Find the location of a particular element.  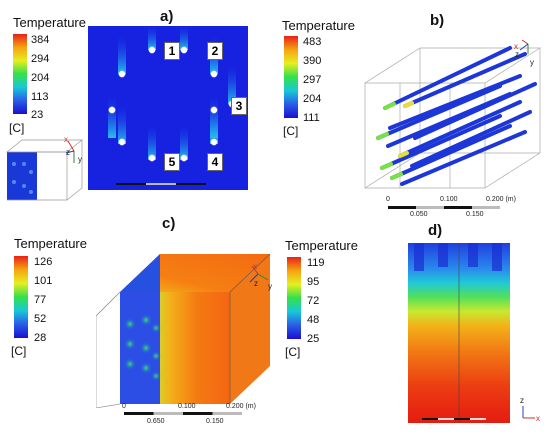

panel-a-axis-x: x is located at coordinates (66, 139).